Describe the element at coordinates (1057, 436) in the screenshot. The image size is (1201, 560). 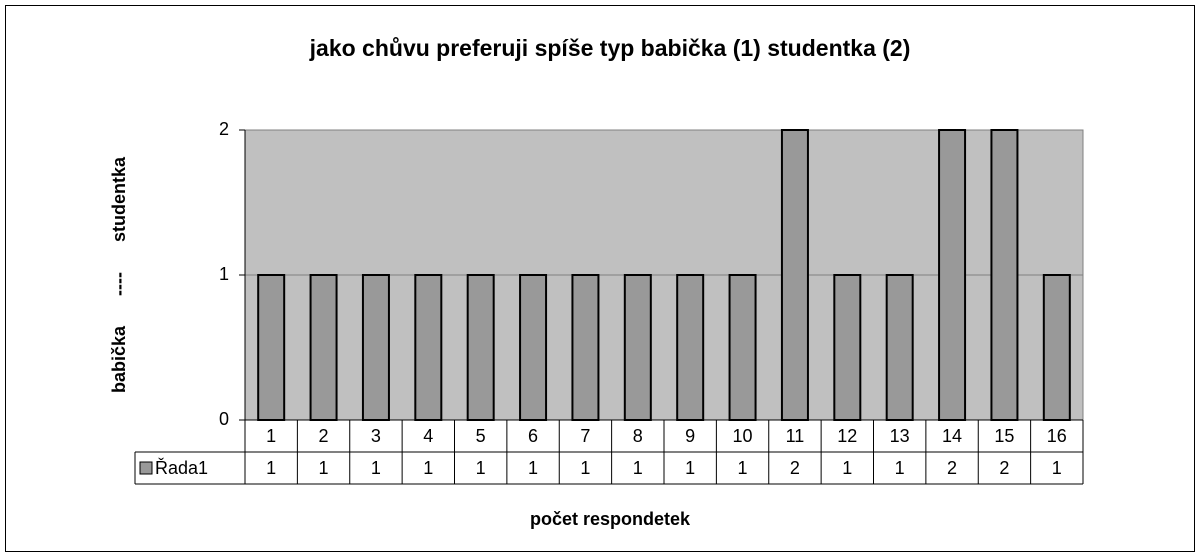
I see `x-tick-label: 16` at that location.